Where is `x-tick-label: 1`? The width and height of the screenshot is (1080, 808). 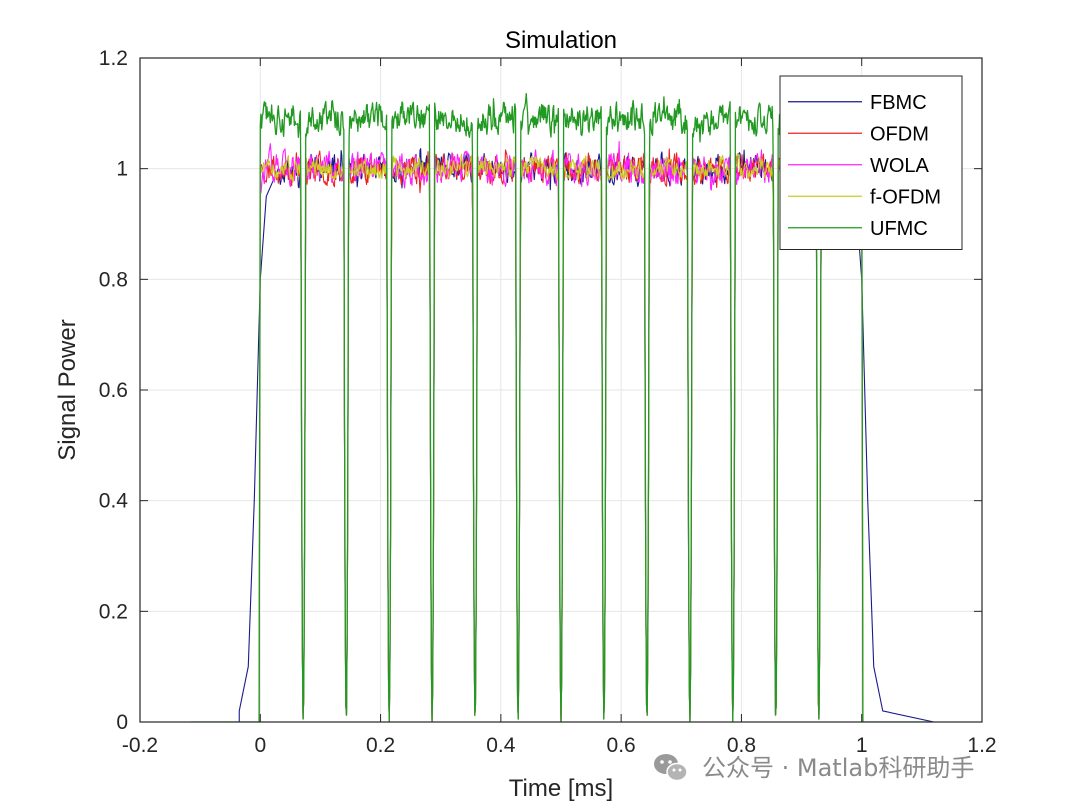
x-tick-label: 1 is located at coordinates (862, 745).